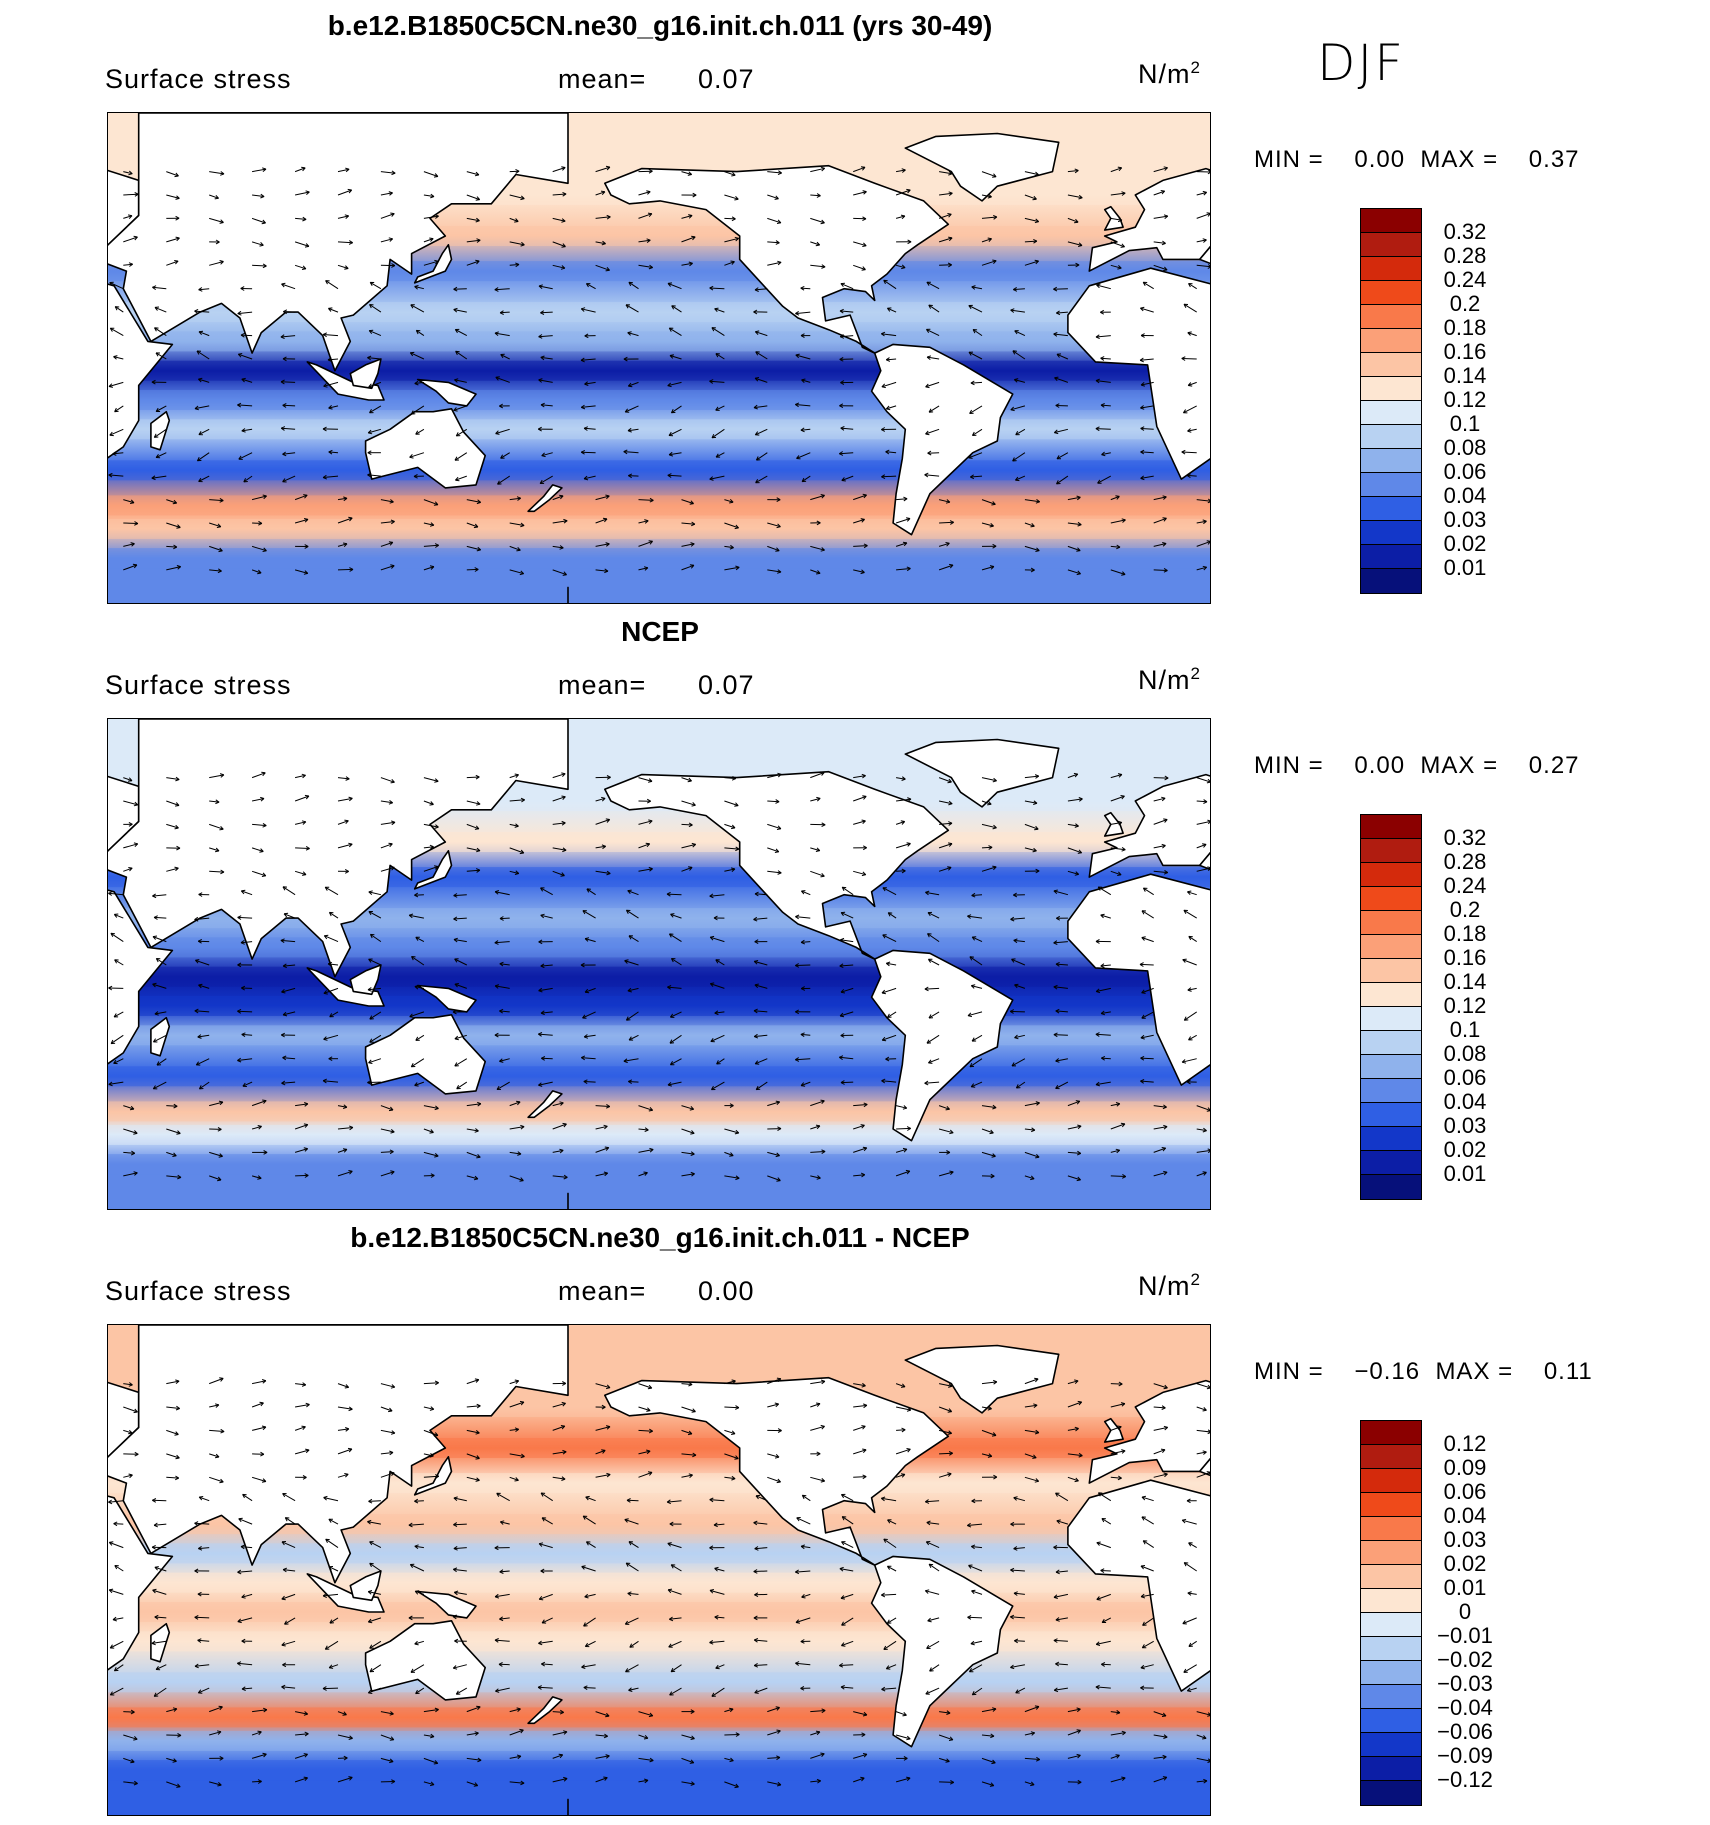 This screenshot has height=1825, width=1710. I want to click on colorbar-level-label: 0.32, so click(1465, 231).